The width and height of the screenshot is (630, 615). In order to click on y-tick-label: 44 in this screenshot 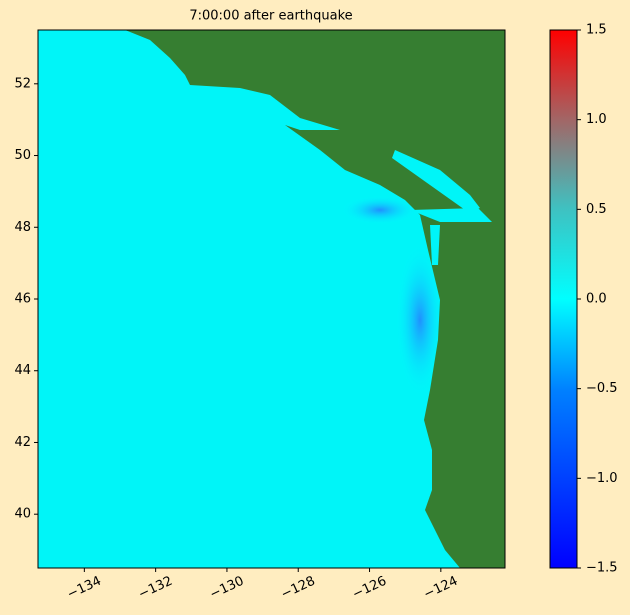, I will do `click(22, 370)`.